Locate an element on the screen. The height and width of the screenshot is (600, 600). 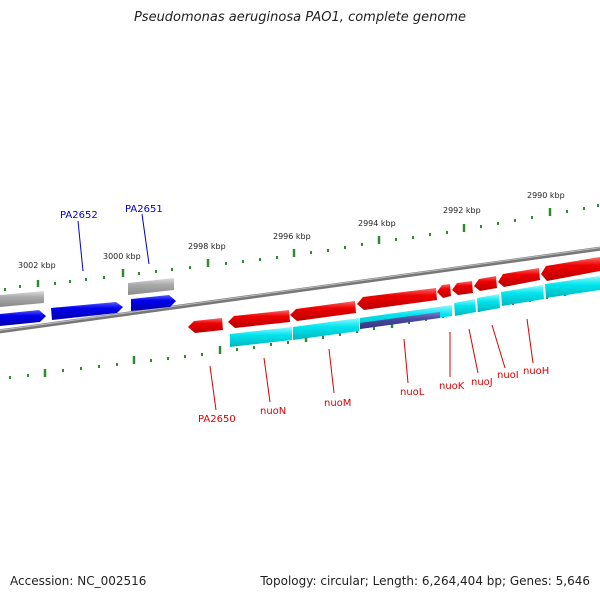
gene-PA2650-arrow is located at coordinates (205, 325).